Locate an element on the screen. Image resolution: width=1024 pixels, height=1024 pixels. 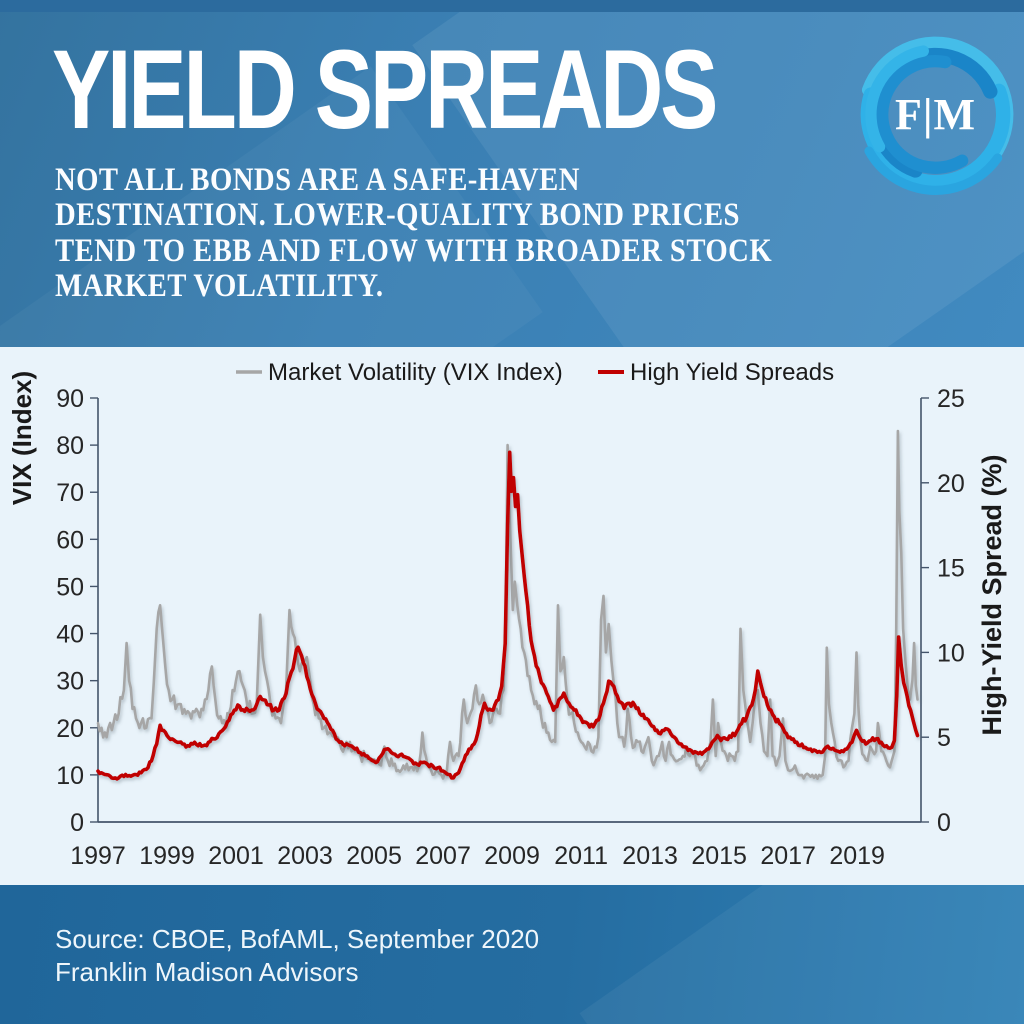
svg-text: 2017 is located at coordinates (788, 856).